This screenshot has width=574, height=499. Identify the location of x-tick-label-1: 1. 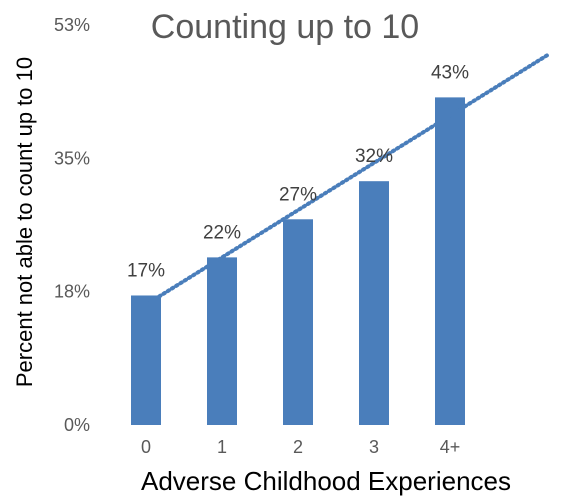
(222, 447).